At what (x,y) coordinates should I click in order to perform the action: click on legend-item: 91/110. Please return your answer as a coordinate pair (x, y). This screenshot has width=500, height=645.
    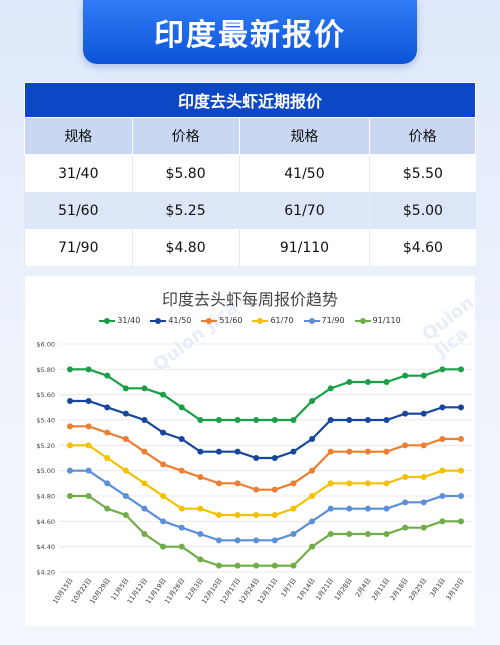
    Looking at the image, I should click on (377, 320).